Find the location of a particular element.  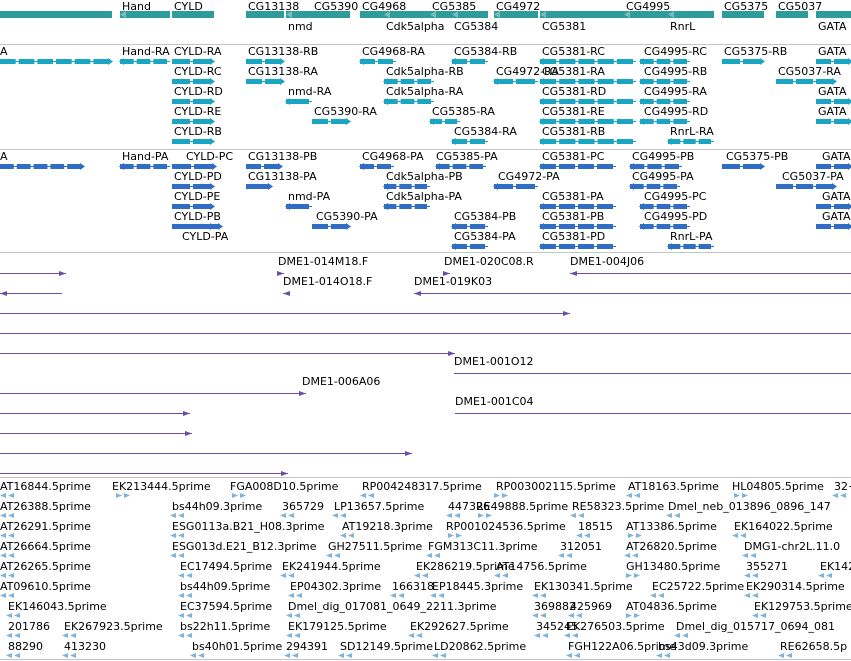

feature-label: 425969 is located at coordinates (591, 606).